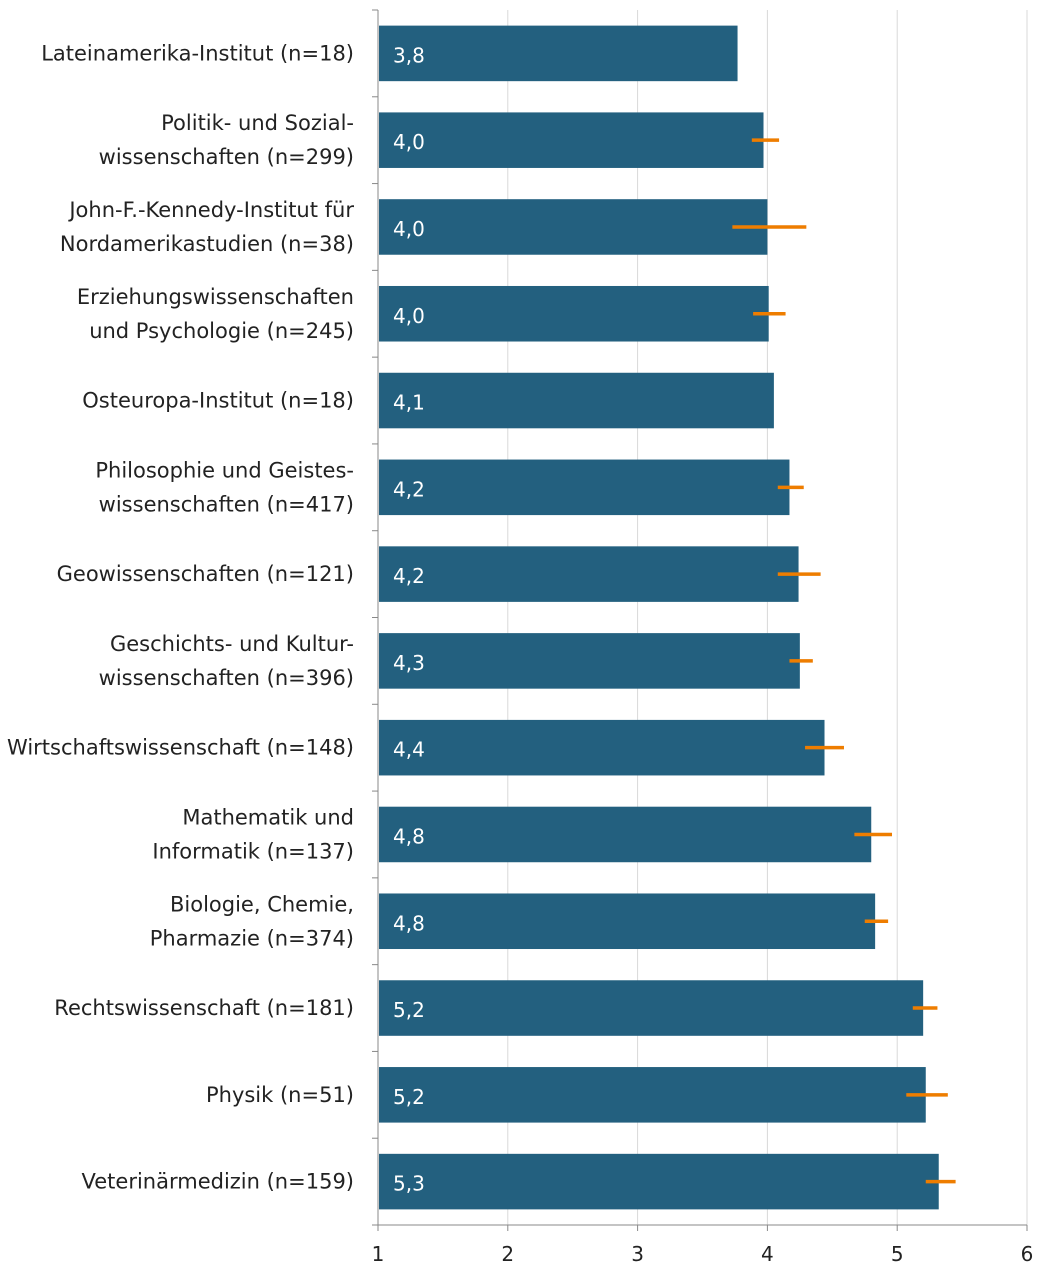  What do you see at coordinates (226, 504) in the screenshot?
I see `category-label: wissenschaften (n=417)` at bounding box center [226, 504].